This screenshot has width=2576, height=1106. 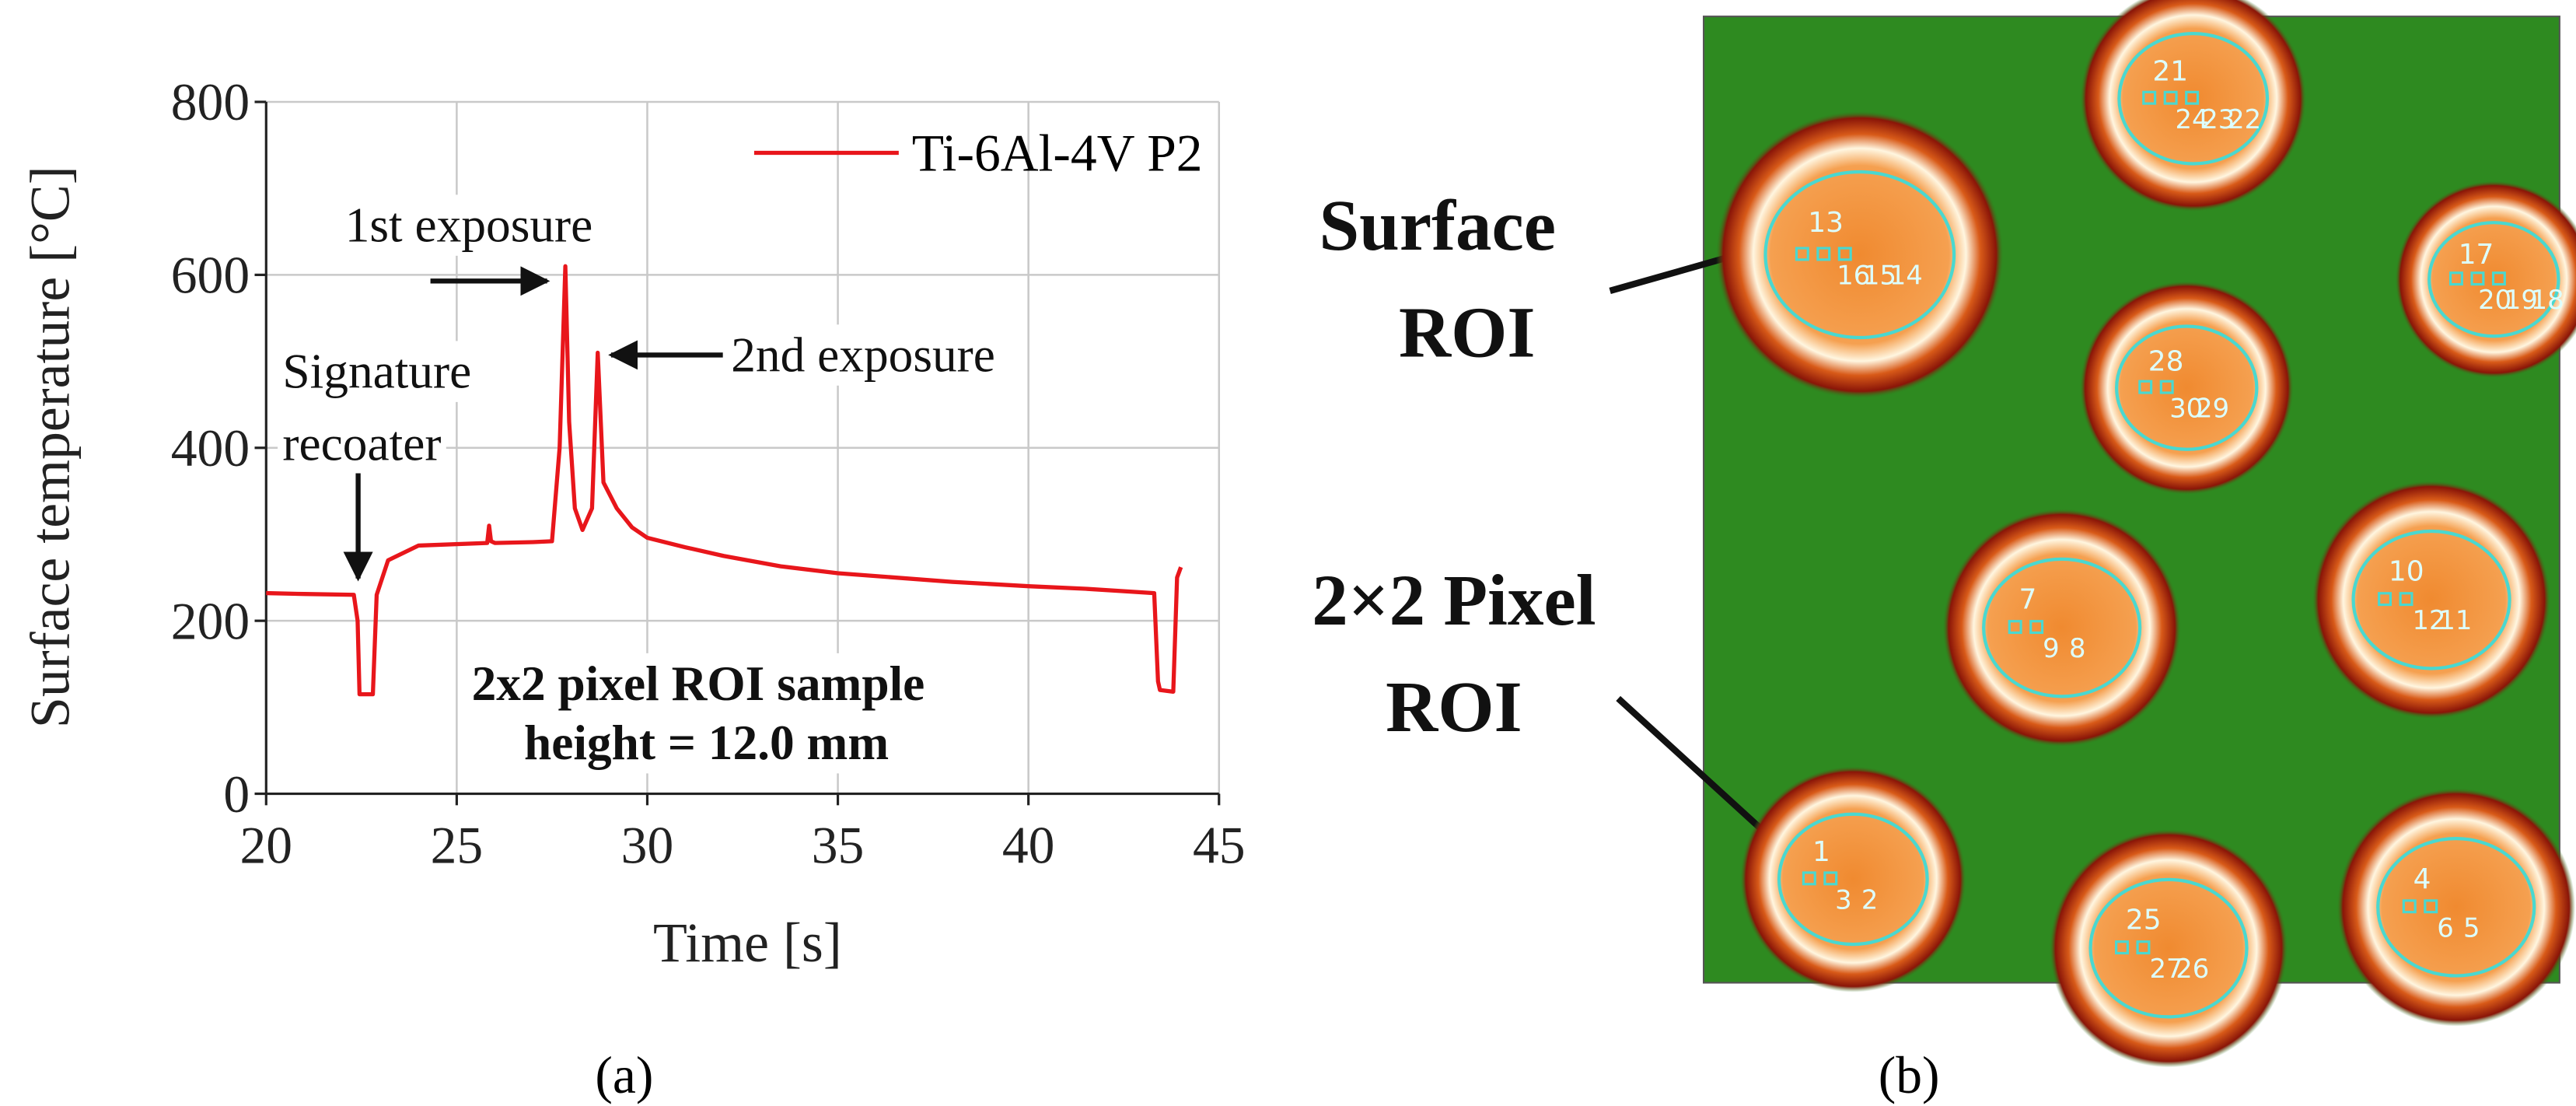 What do you see at coordinates (1853, 276) in the screenshot?
I see `pixel-id: 16` at bounding box center [1853, 276].